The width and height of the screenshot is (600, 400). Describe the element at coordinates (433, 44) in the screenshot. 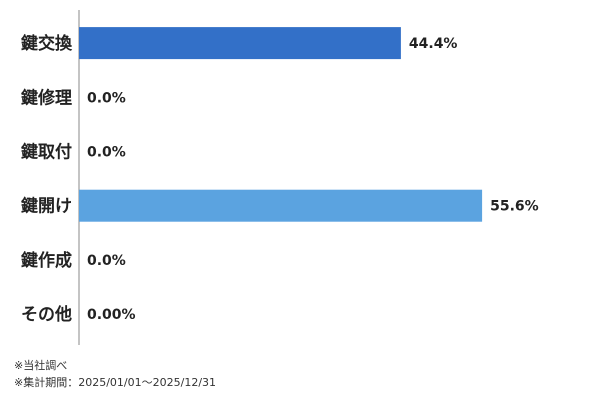

I see `value-label: 44.4%` at that location.